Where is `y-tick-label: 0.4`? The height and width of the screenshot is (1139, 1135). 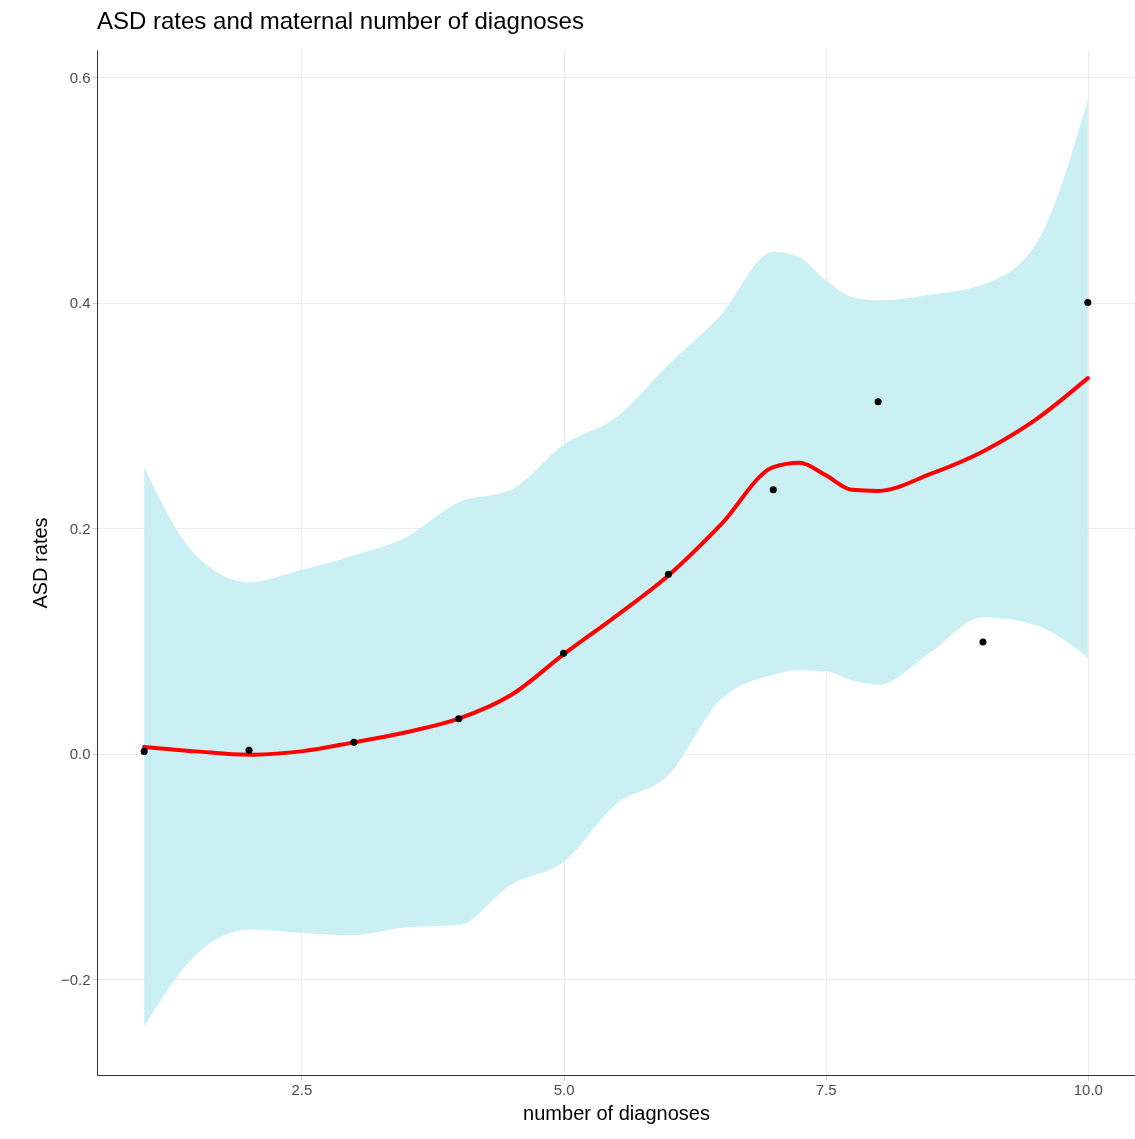
y-tick-label: 0.4 is located at coordinates (80, 303).